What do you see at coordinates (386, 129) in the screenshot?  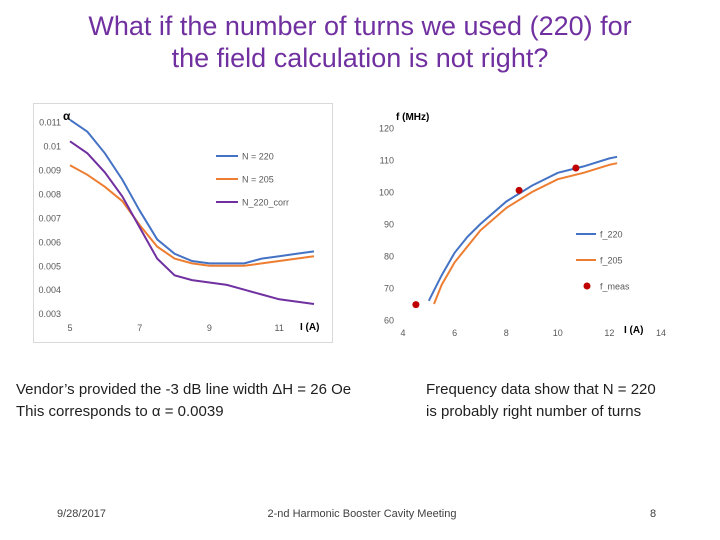 I see `y-tick-label: 120` at bounding box center [386, 129].